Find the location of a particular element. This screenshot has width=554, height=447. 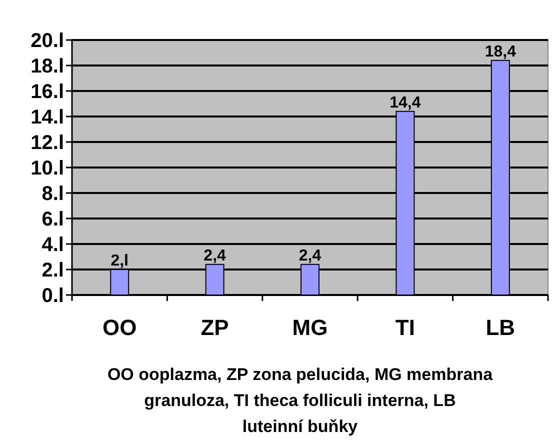

y-tick-label: 16.l is located at coordinates (47, 92).